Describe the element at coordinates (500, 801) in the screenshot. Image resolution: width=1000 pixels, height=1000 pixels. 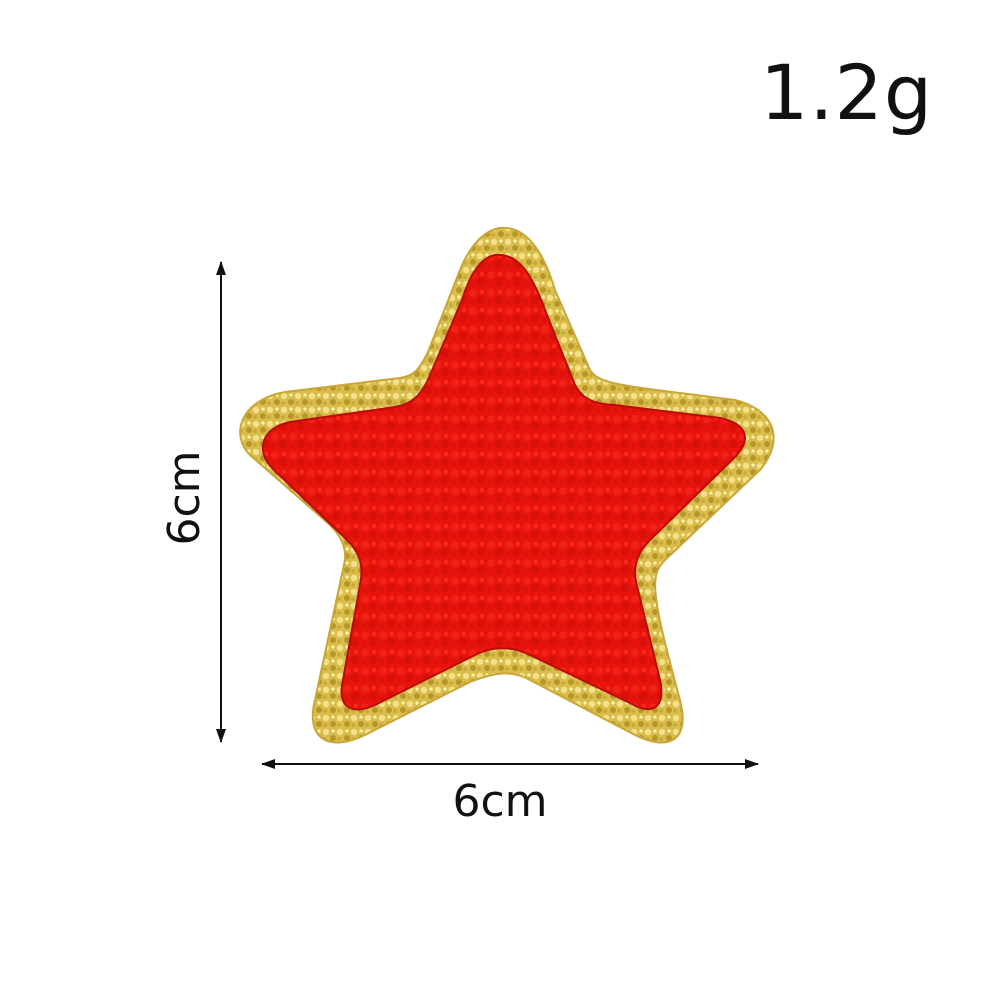
I see `width-label: 6cm` at that location.